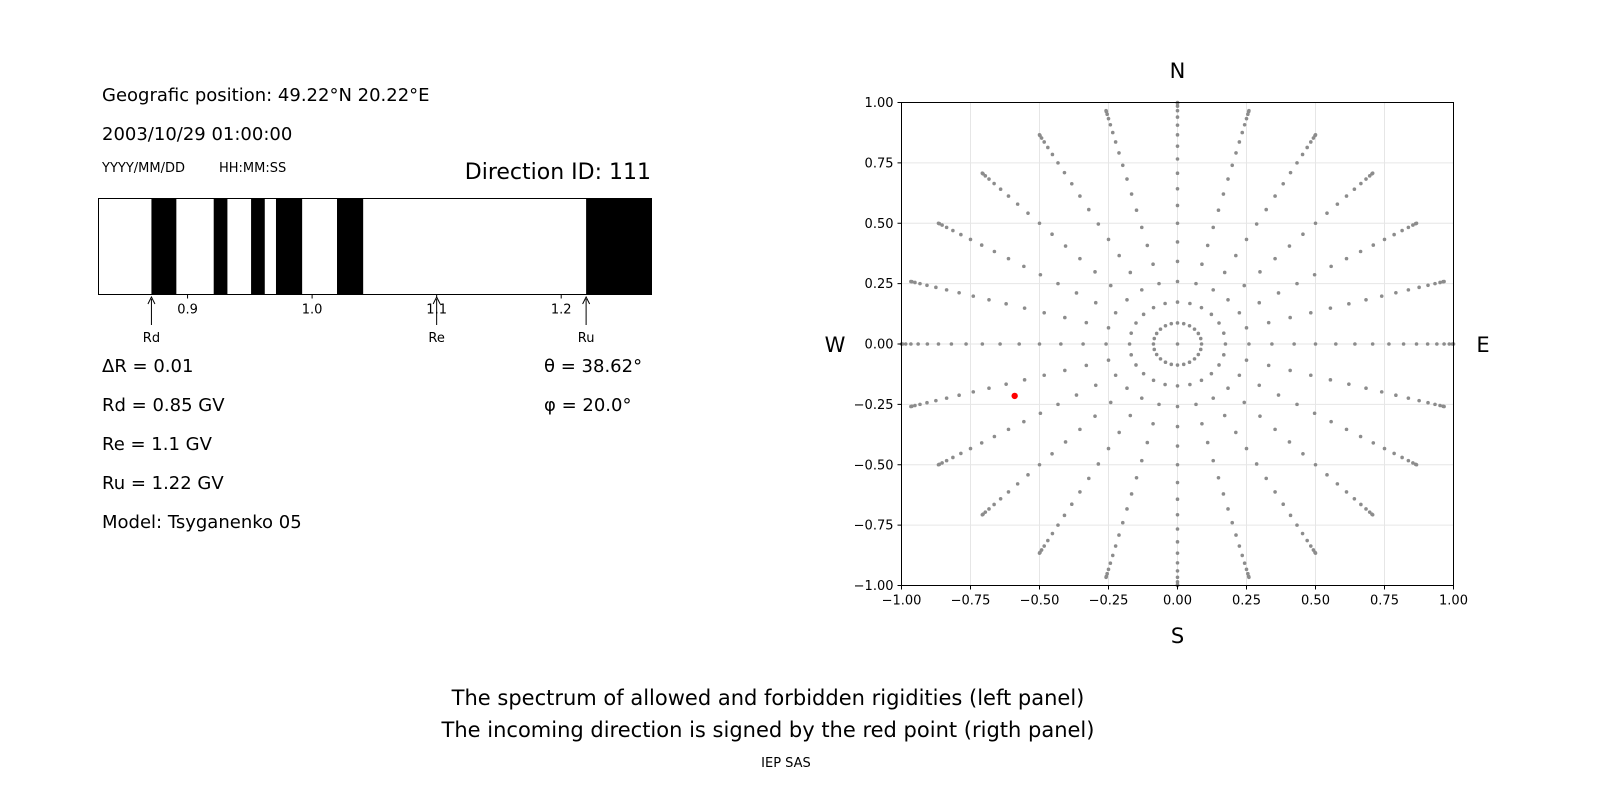 The width and height of the screenshot is (1600, 800). I want to click on compass-south: S, so click(1177, 636).